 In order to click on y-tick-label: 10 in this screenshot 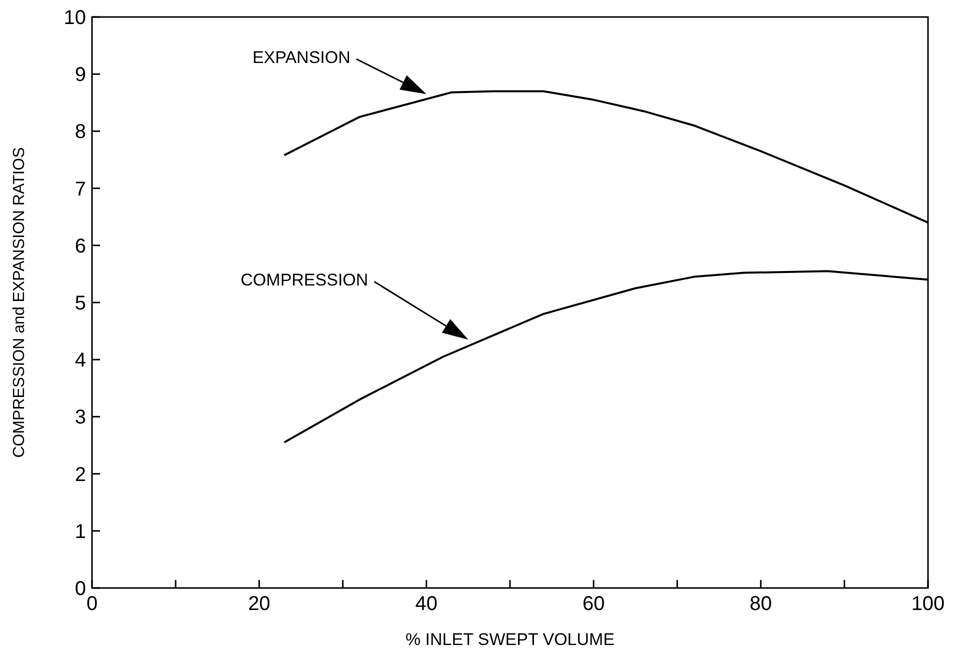, I will do `click(75, 18)`.